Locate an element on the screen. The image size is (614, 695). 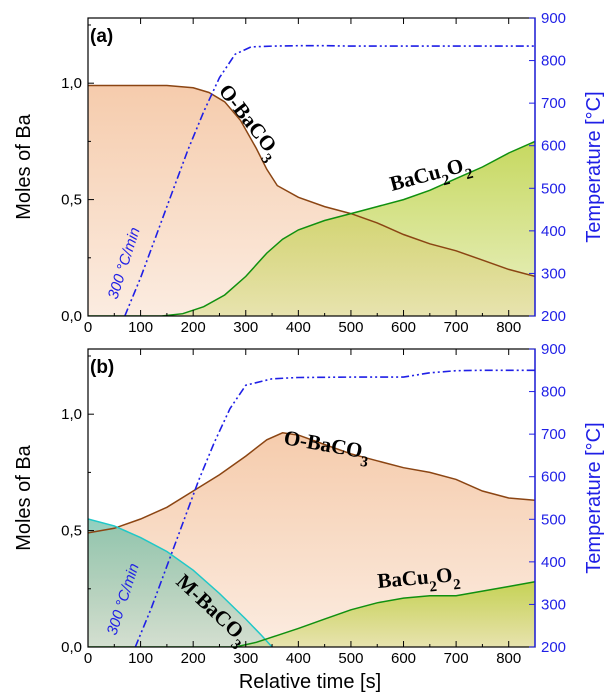
o-baco3-line is located at coordinates (311, 483).